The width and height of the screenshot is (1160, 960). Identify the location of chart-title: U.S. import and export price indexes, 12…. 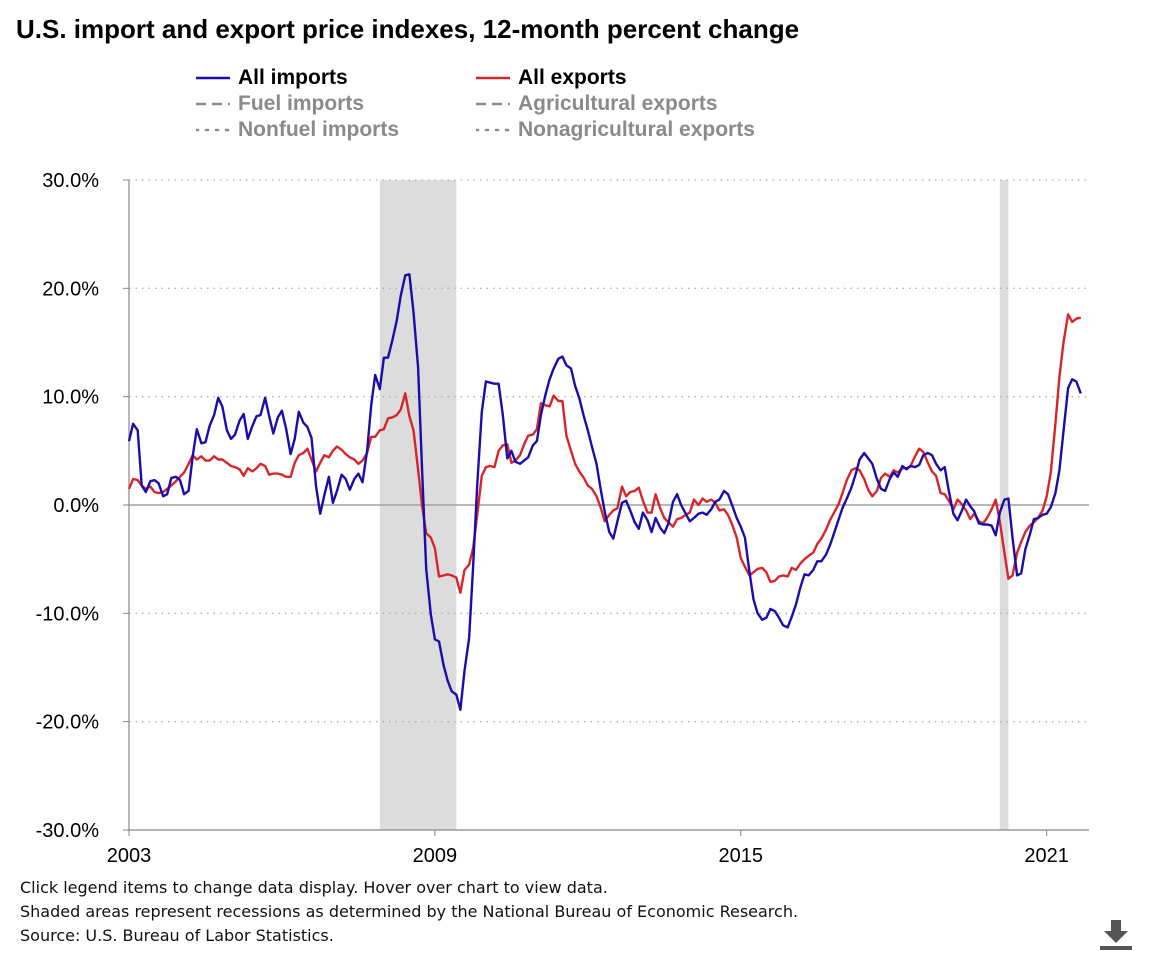
(408, 29).